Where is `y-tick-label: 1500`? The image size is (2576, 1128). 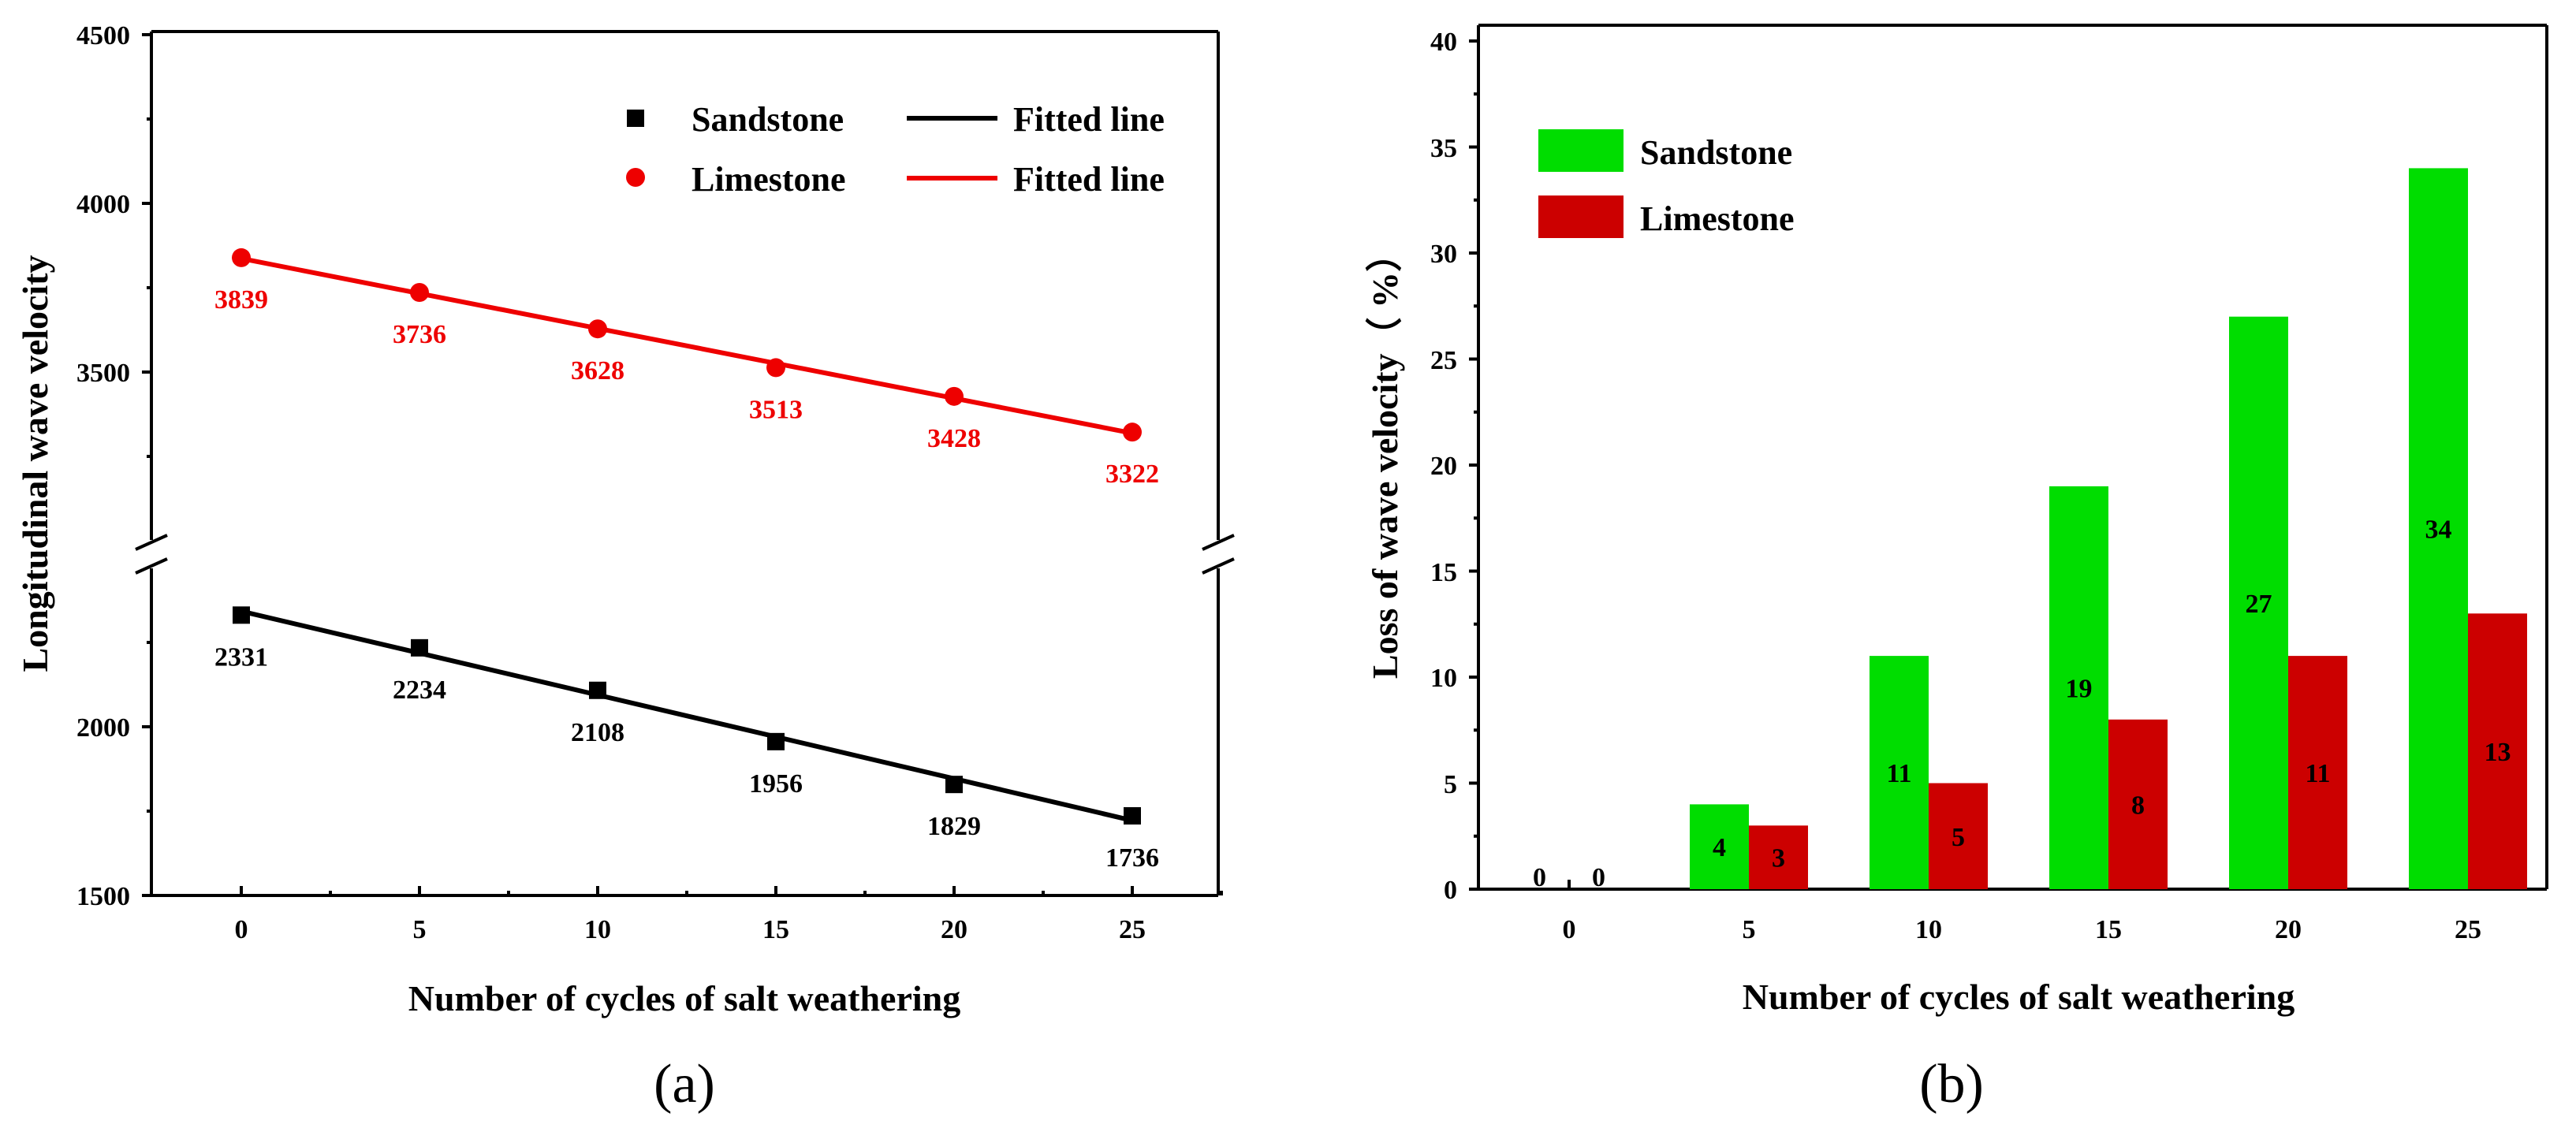 y-tick-label: 1500 is located at coordinates (103, 896).